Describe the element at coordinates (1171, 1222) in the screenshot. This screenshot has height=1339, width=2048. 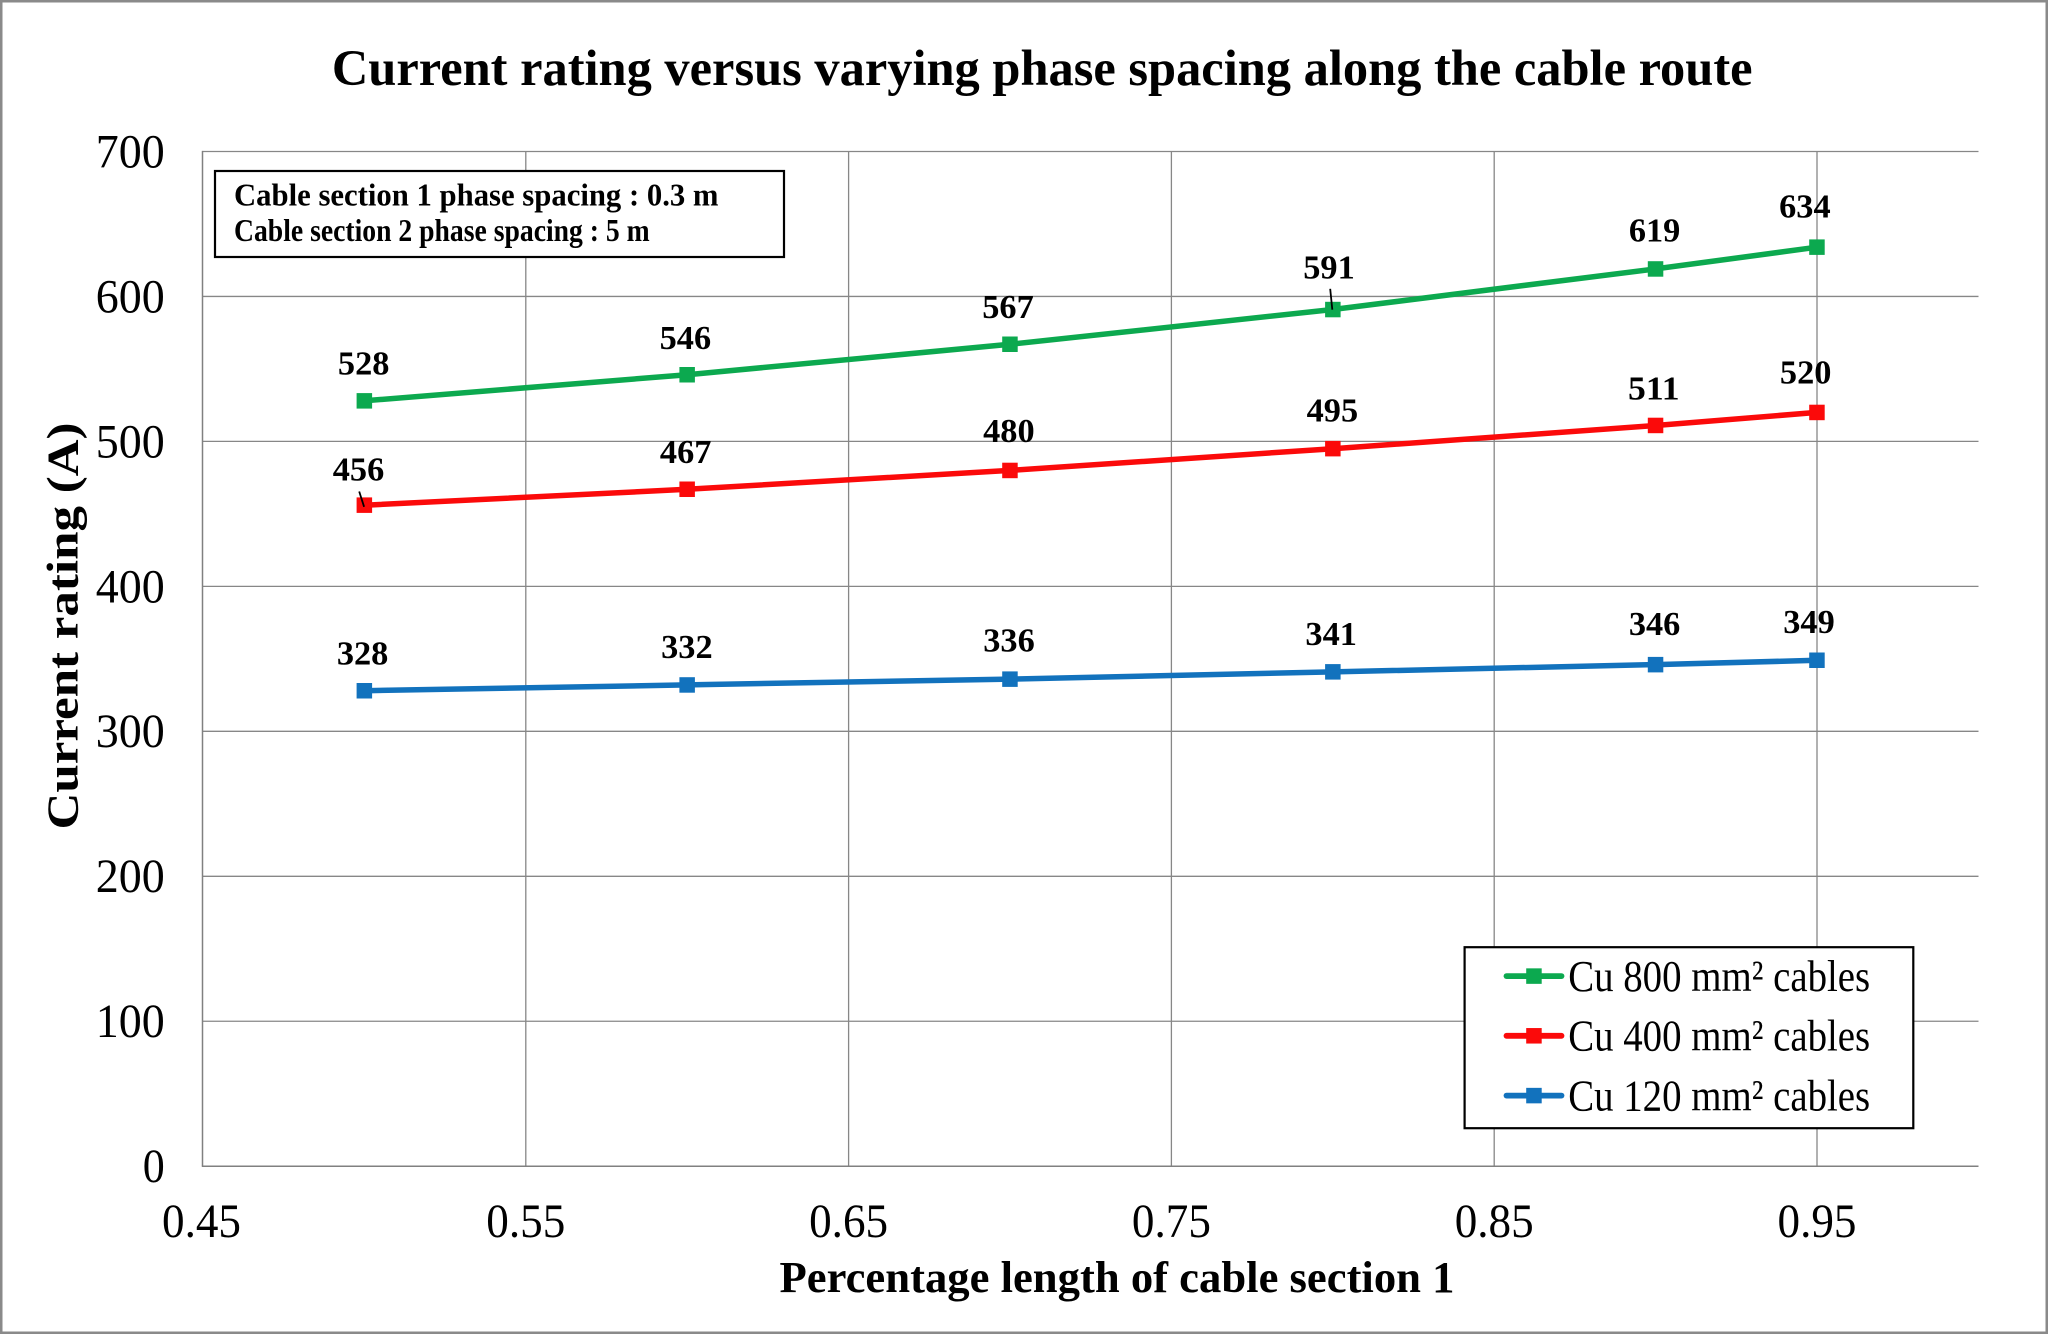
I see `svg-text: 0.75` at that location.